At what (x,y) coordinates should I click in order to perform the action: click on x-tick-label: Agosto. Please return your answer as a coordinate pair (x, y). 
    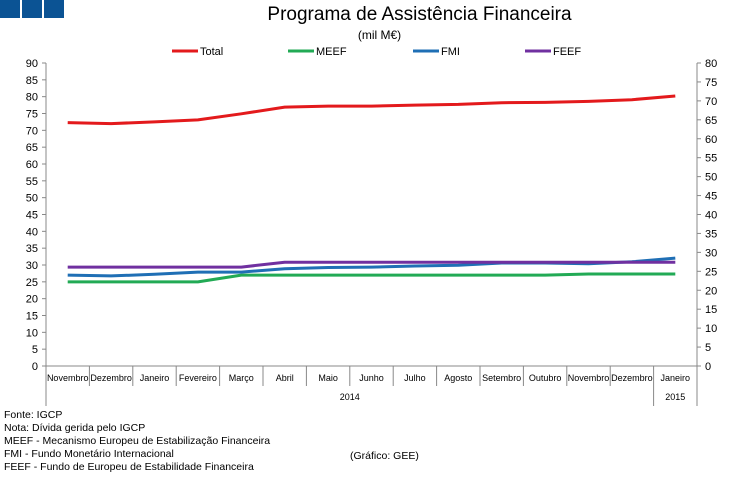
    Looking at the image, I should click on (458, 378).